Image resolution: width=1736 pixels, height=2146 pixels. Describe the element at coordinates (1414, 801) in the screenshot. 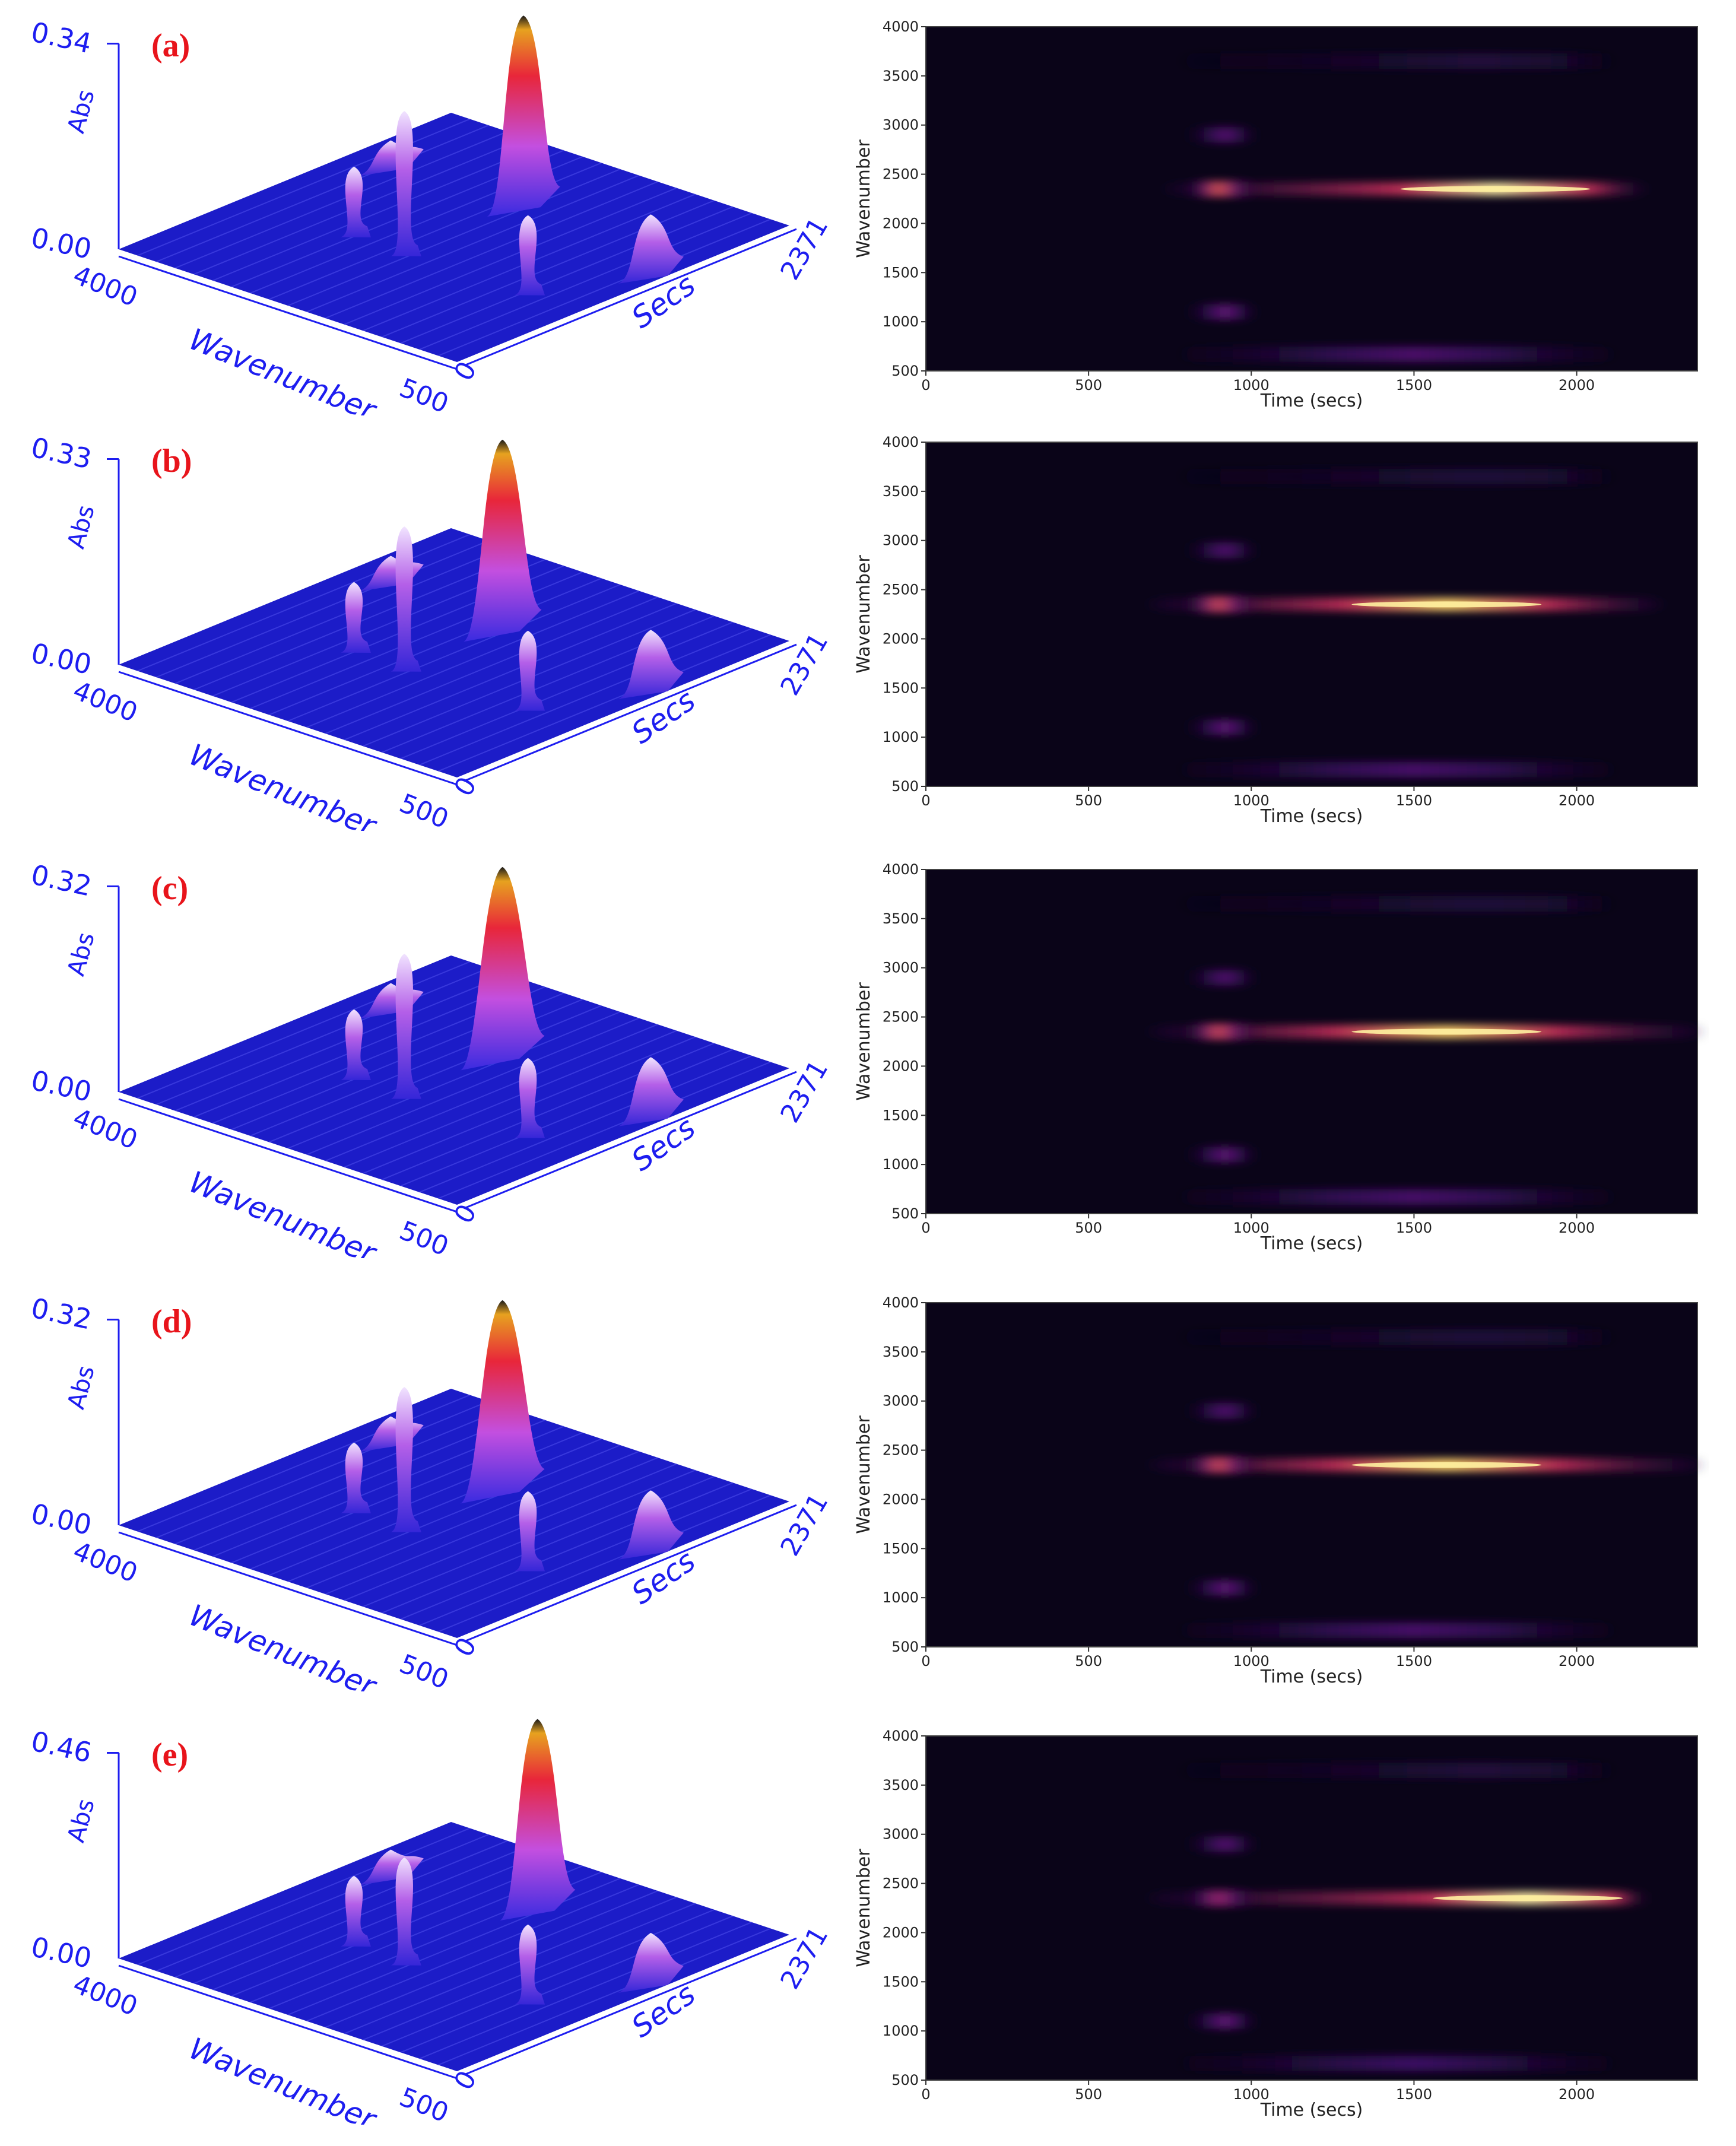

I see `x-tick-label: 1500` at that location.